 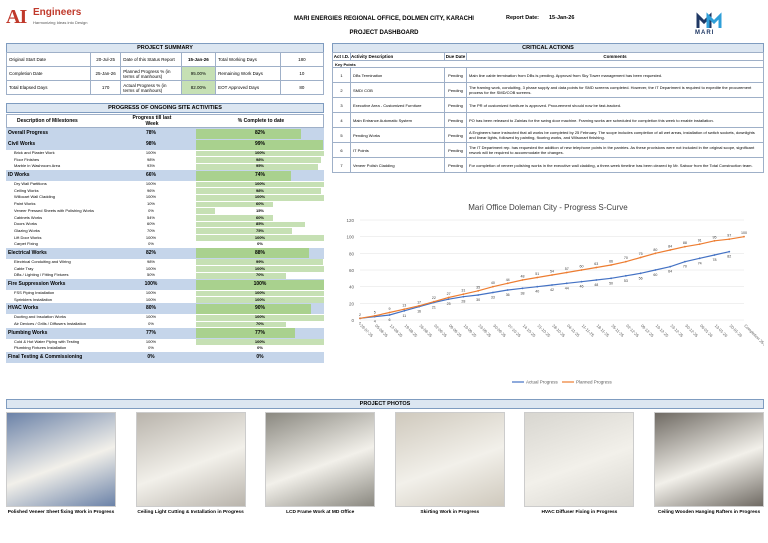 I want to click on x-tick-label: 14-10-25, so click(x=529, y=330).